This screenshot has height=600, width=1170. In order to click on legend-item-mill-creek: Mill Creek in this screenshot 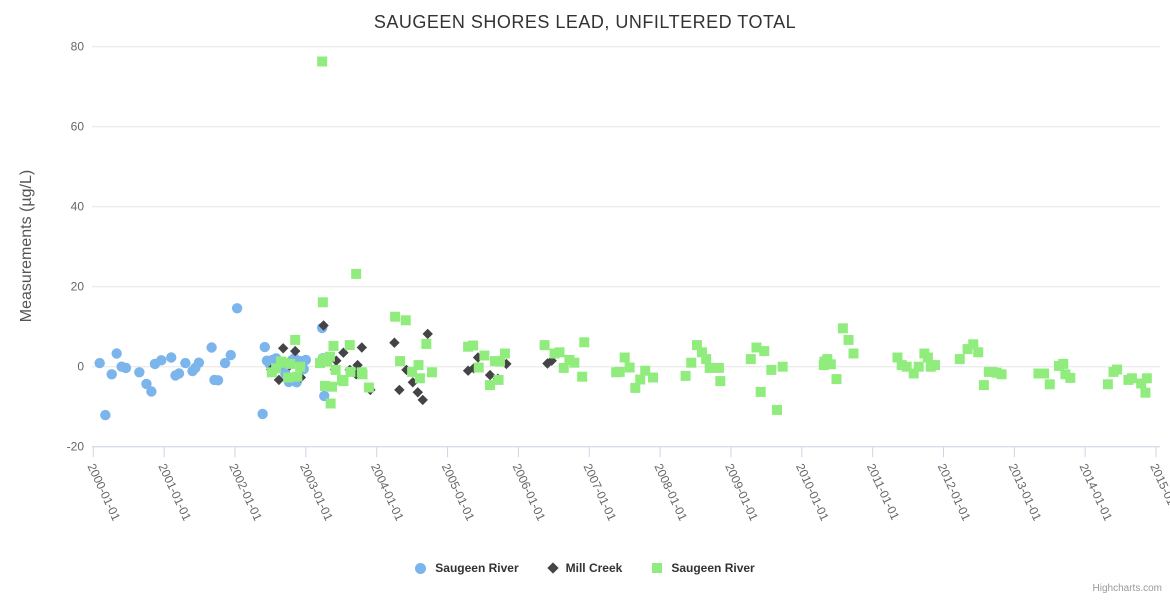, I will do `click(584, 568)`.